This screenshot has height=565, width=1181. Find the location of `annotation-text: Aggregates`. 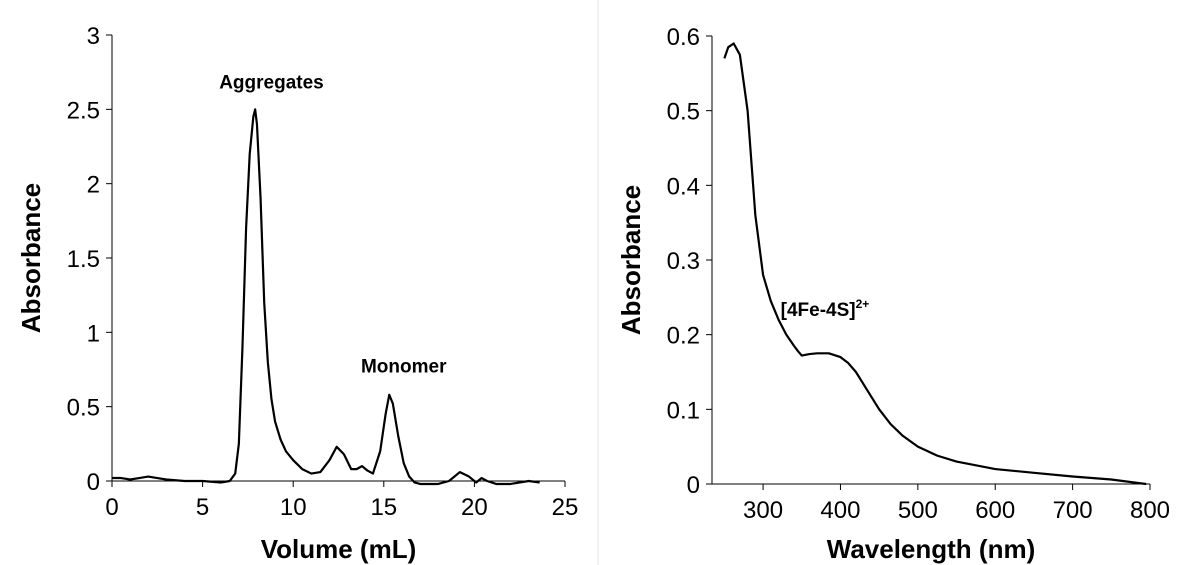

annotation-text: Aggregates is located at coordinates (271, 83).